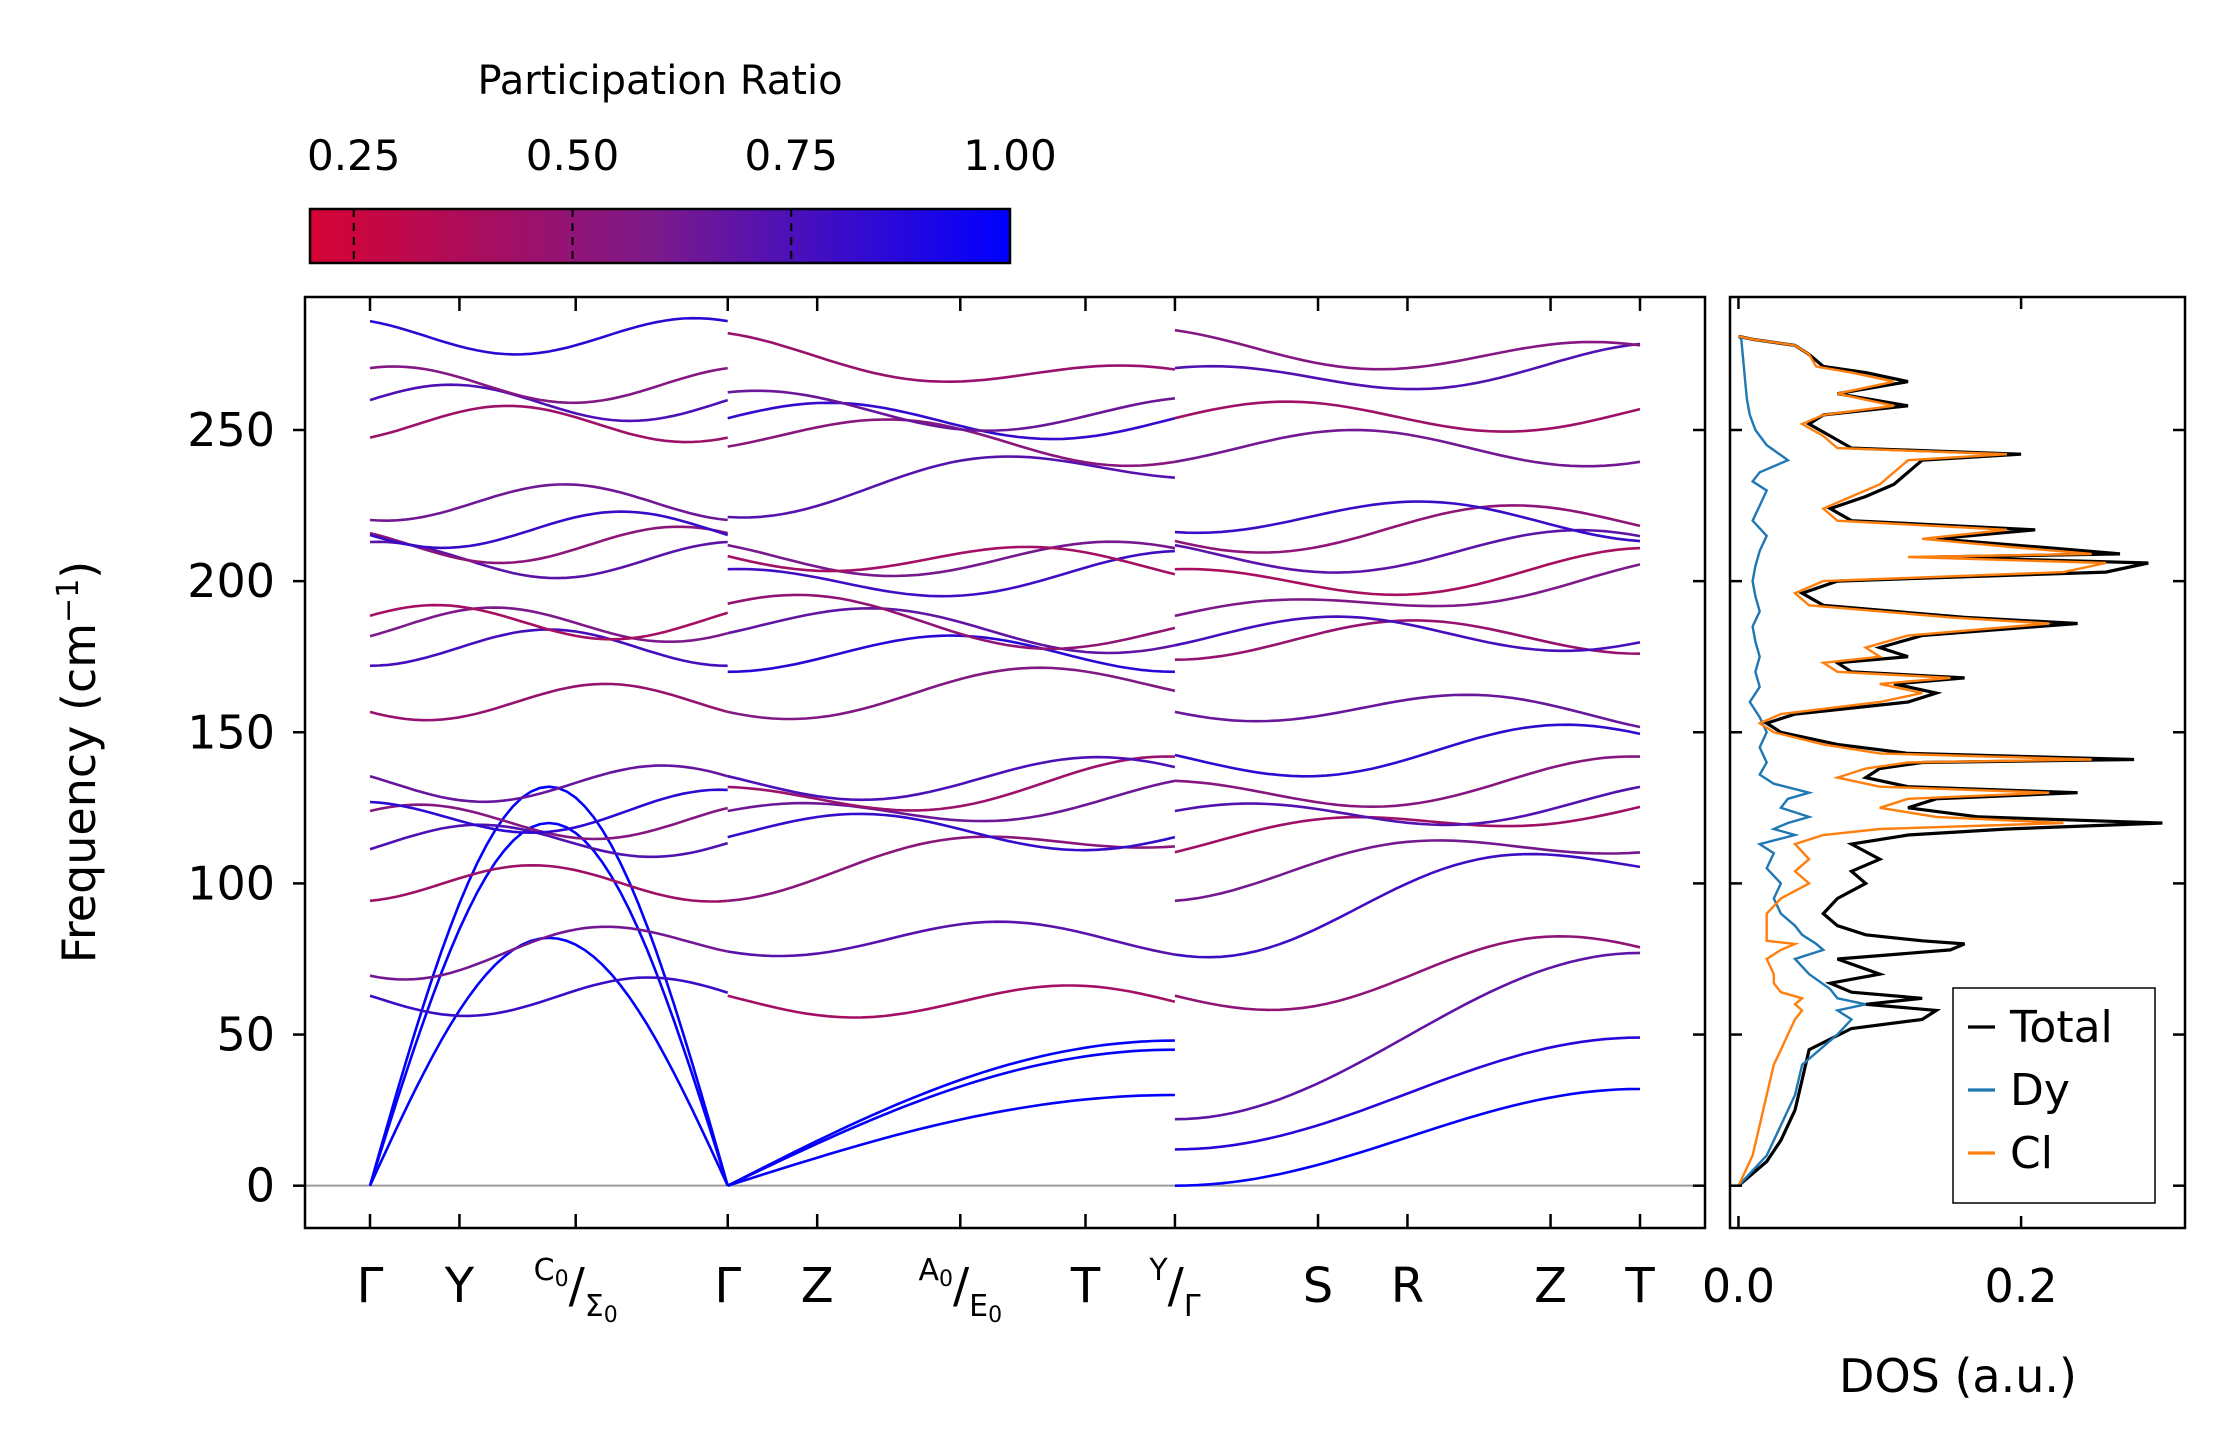 The image size is (2222, 1455). Describe the element at coordinates (79, 793) in the screenshot. I see `ylabel-main: Frequency (cm` at that location.